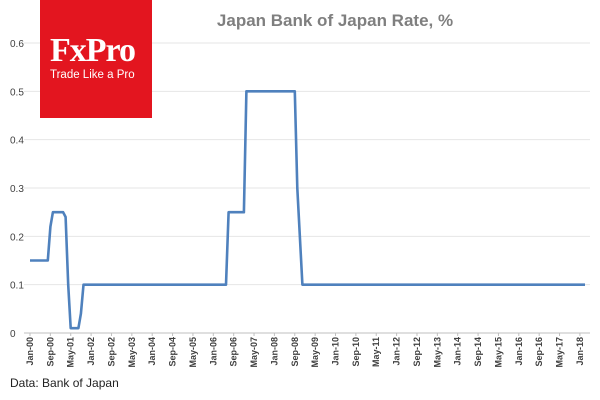 The height and width of the screenshot is (400, 600). Describe the element at coordinates (335, 20) in the screenshot. I see `chart-title: Japan Bank of Japan Rate, %` at that location.